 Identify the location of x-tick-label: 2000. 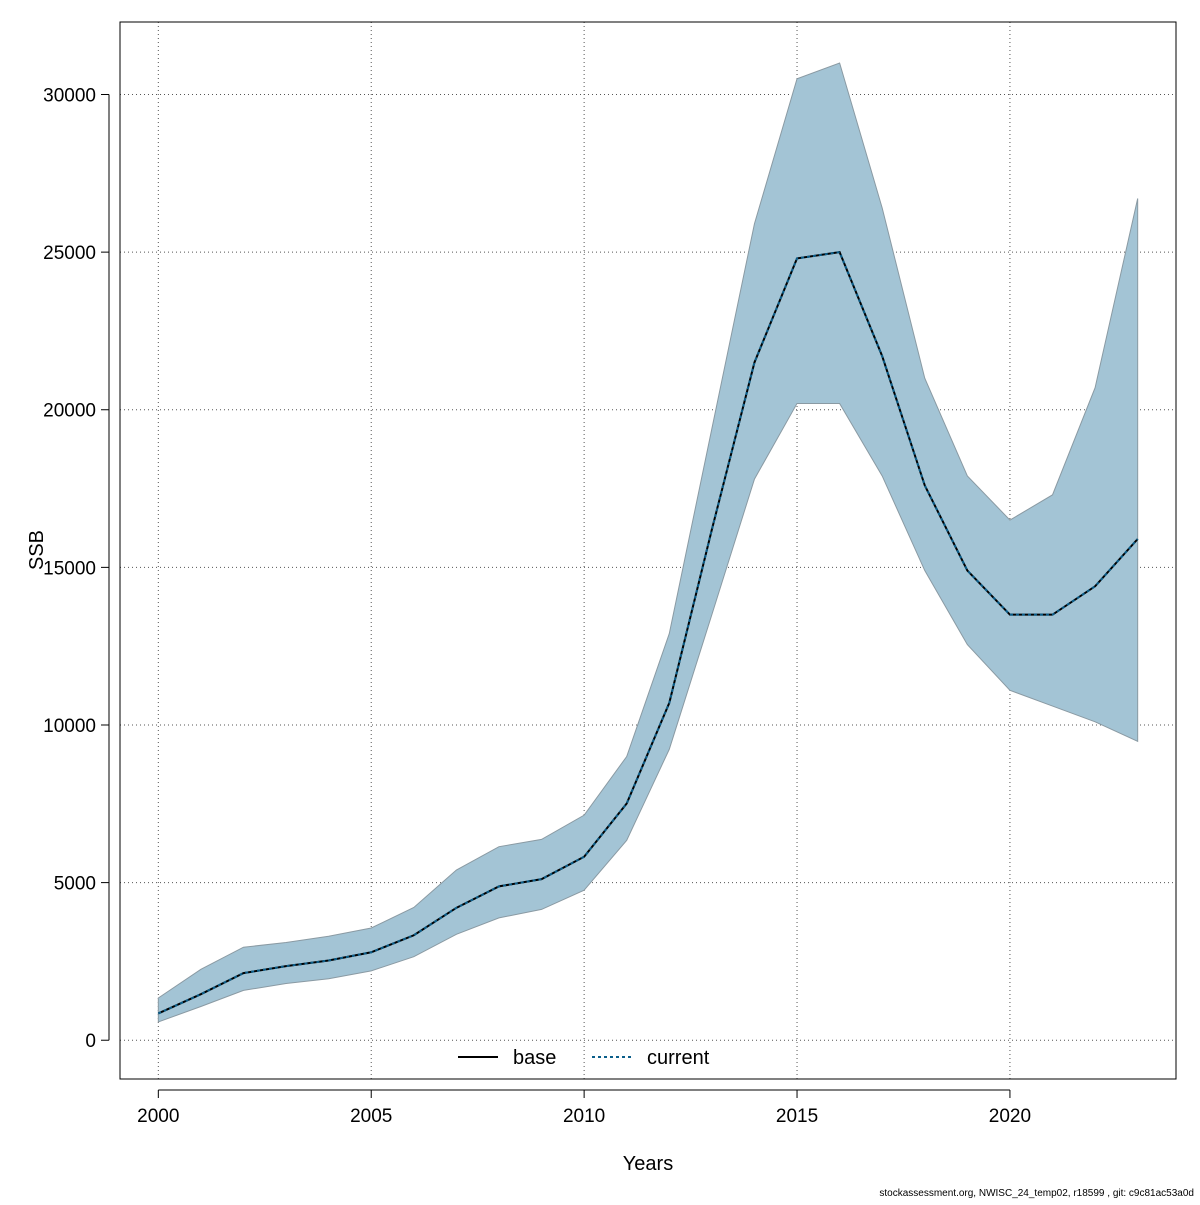
(158, 1116).